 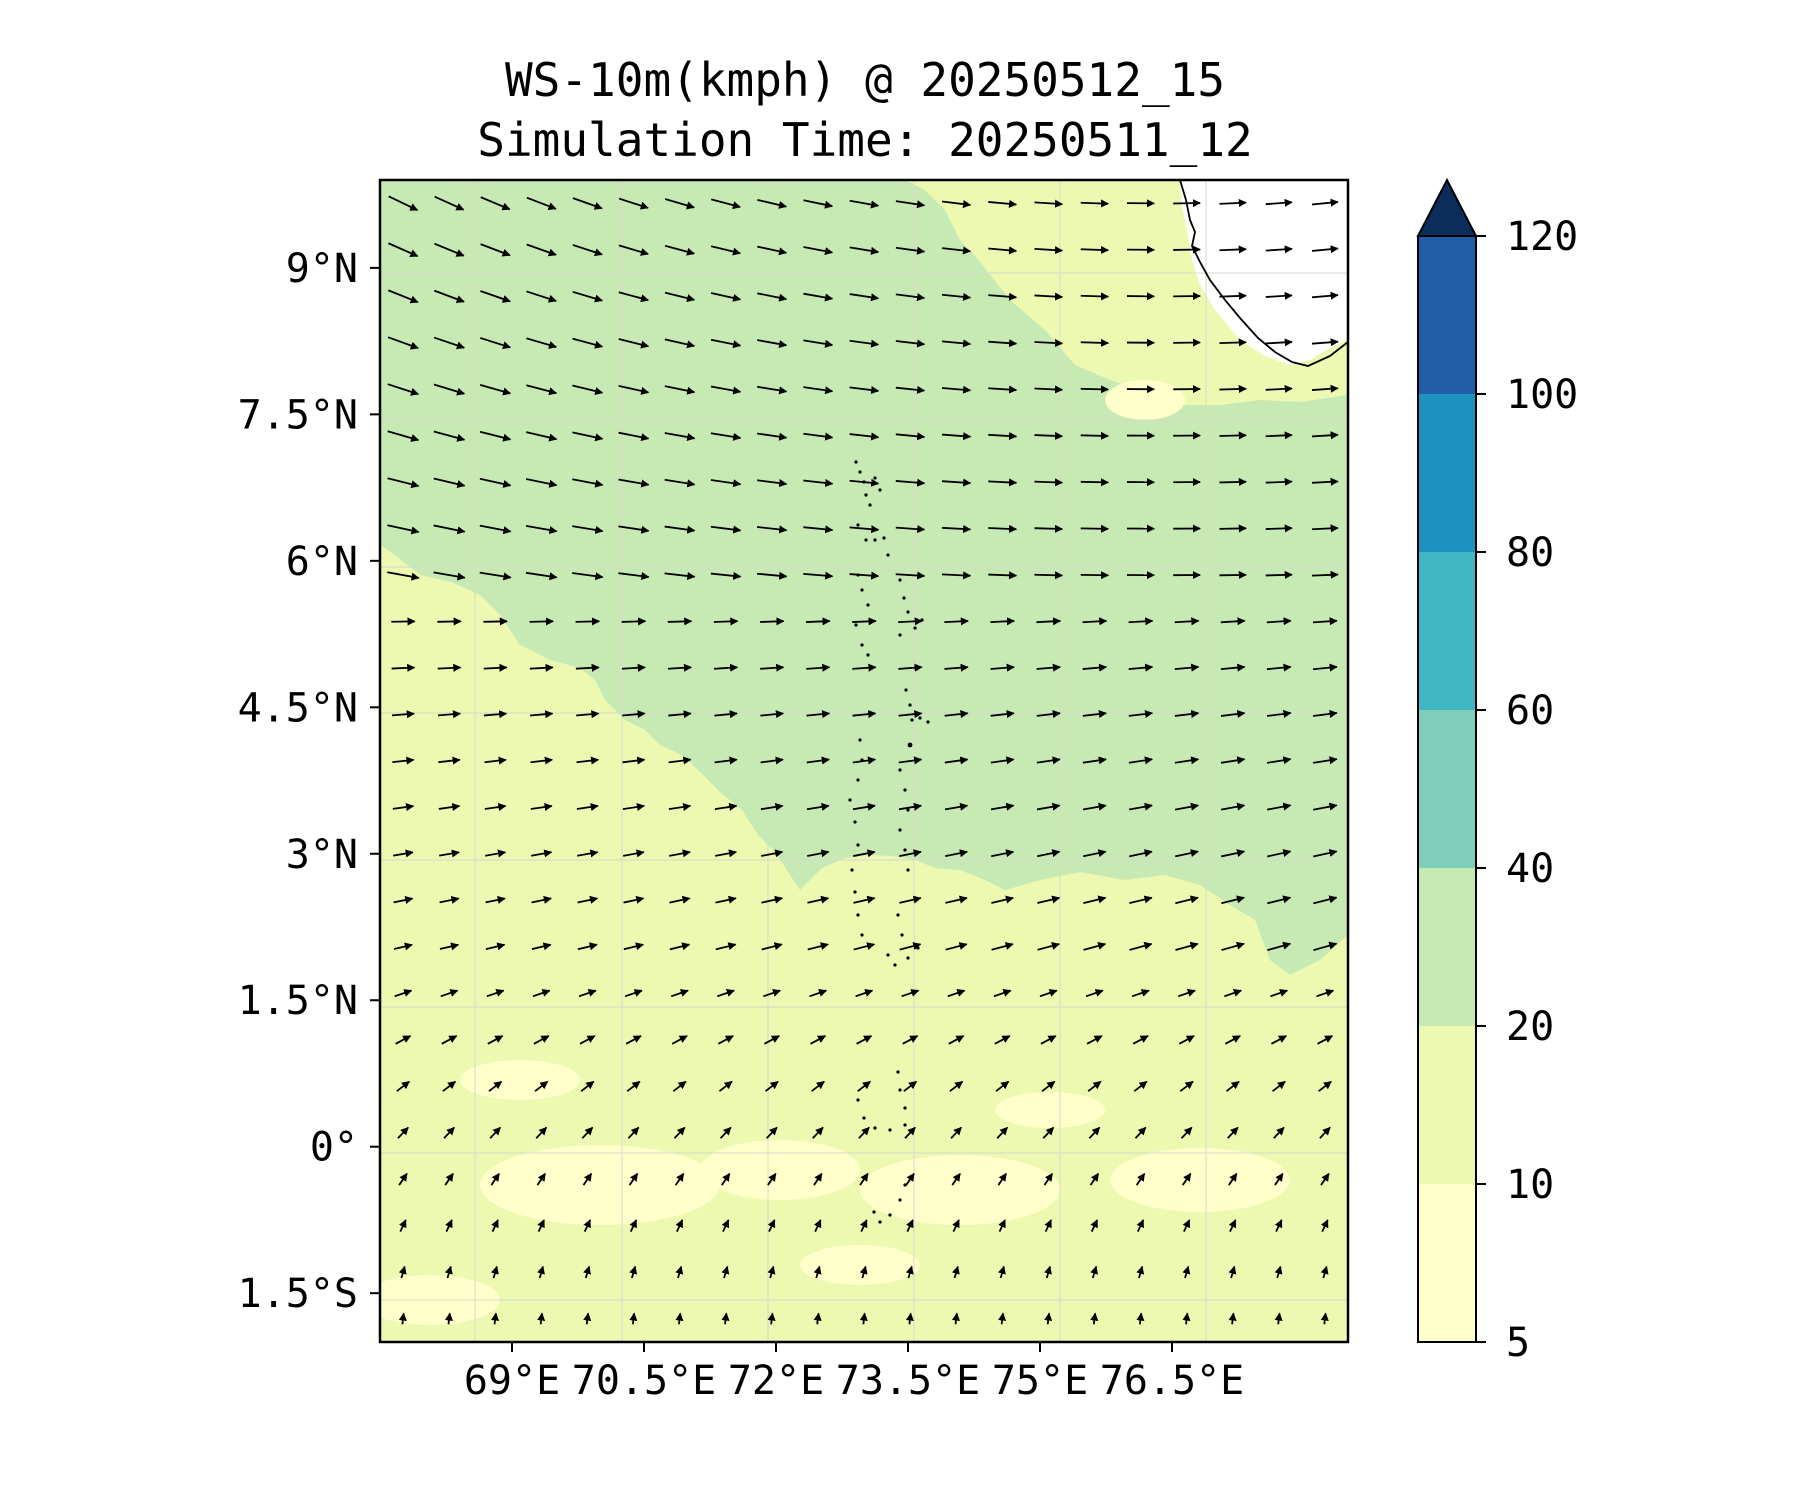 What do you see at coordinates (1530, 553) in the screenshot?
I see `colorbar-tick-label: 80` at bounding box center [1530, 553].